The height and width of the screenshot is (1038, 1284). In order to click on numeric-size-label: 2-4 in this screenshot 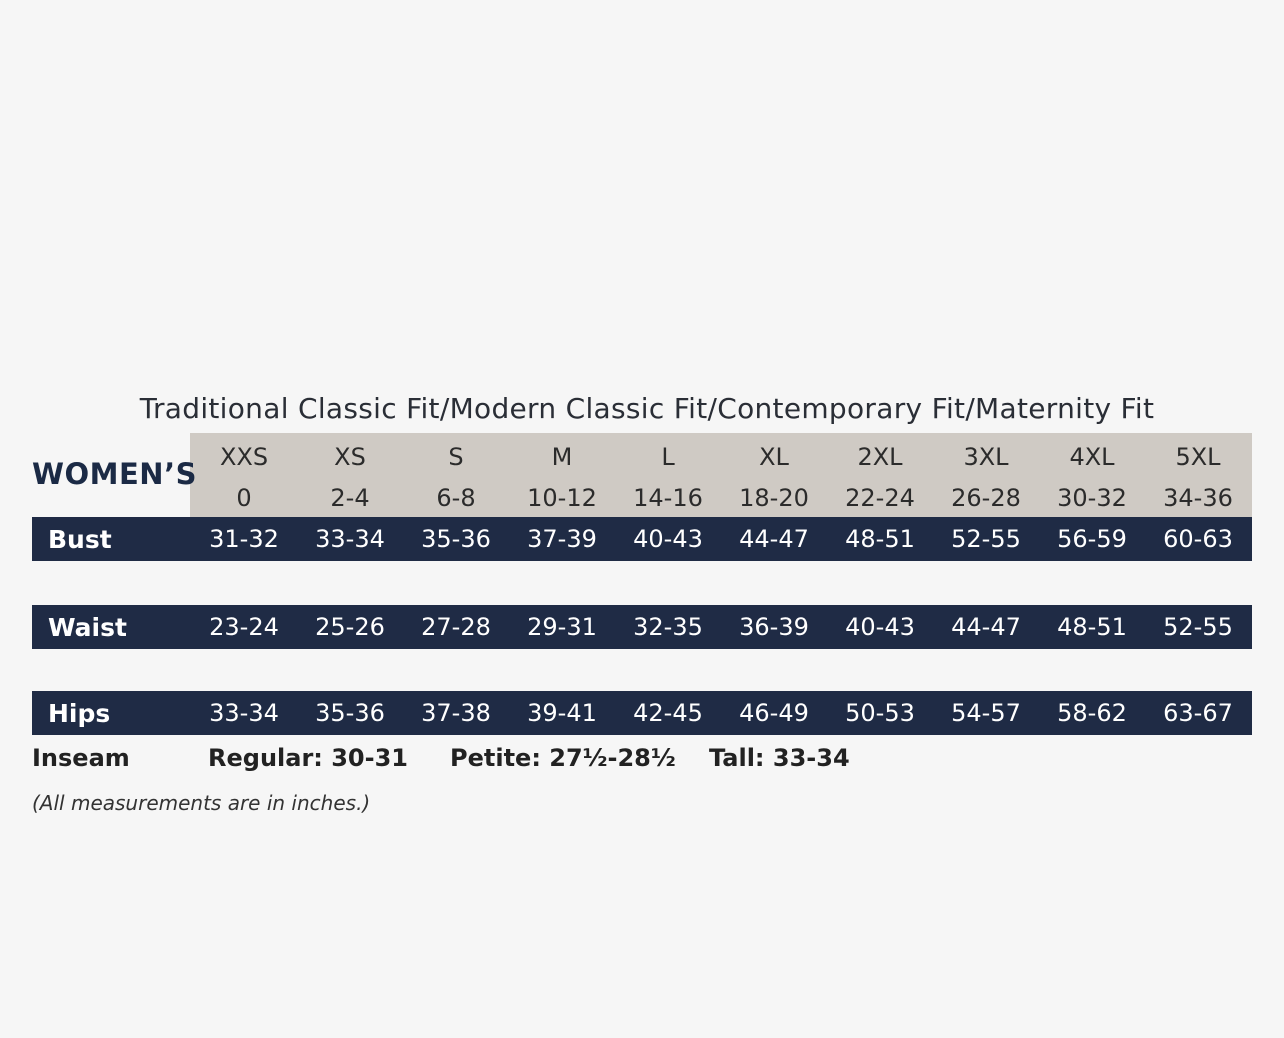, I will do `click(350, 498)`.